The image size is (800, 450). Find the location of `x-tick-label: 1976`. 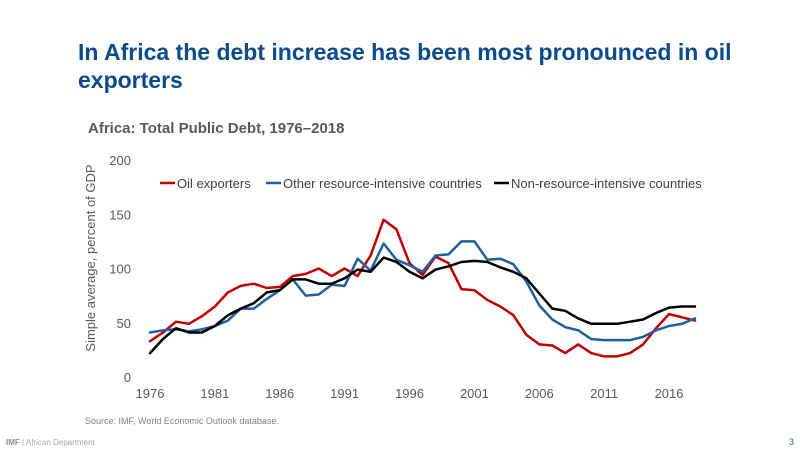

x-tick-label: 1976 is located at coordinates (150, 393).